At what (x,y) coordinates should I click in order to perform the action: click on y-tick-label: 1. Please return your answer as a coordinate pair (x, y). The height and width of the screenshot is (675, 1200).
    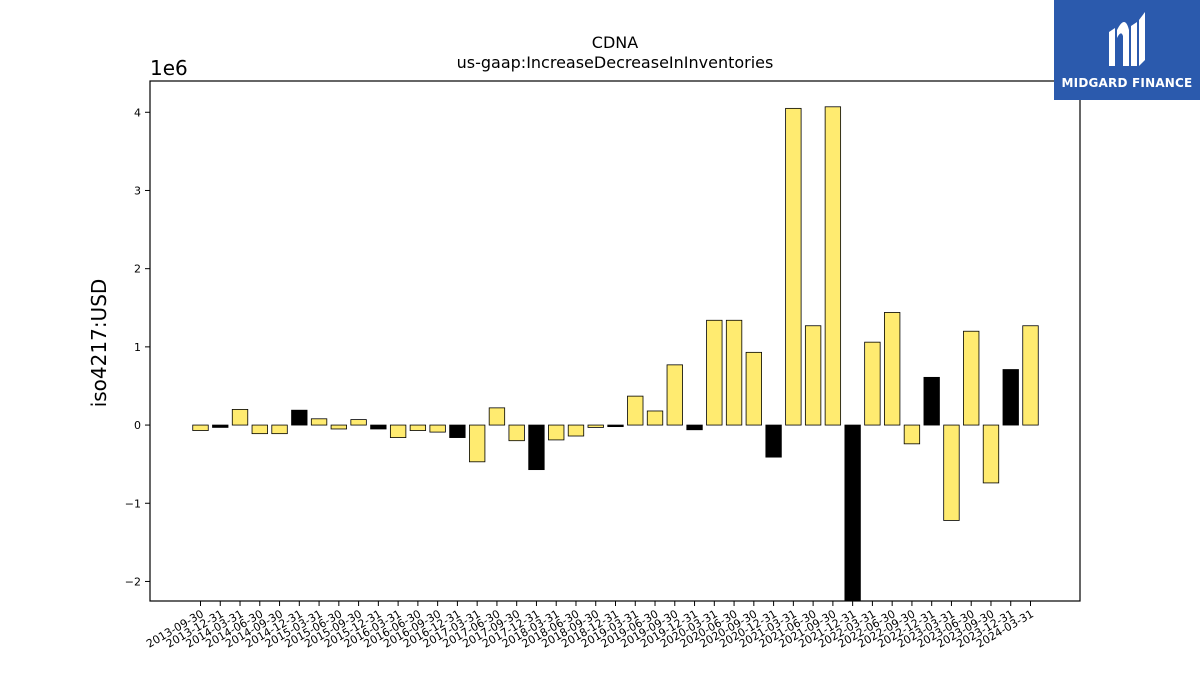
    Looking at the image, I should click on (137, 347).